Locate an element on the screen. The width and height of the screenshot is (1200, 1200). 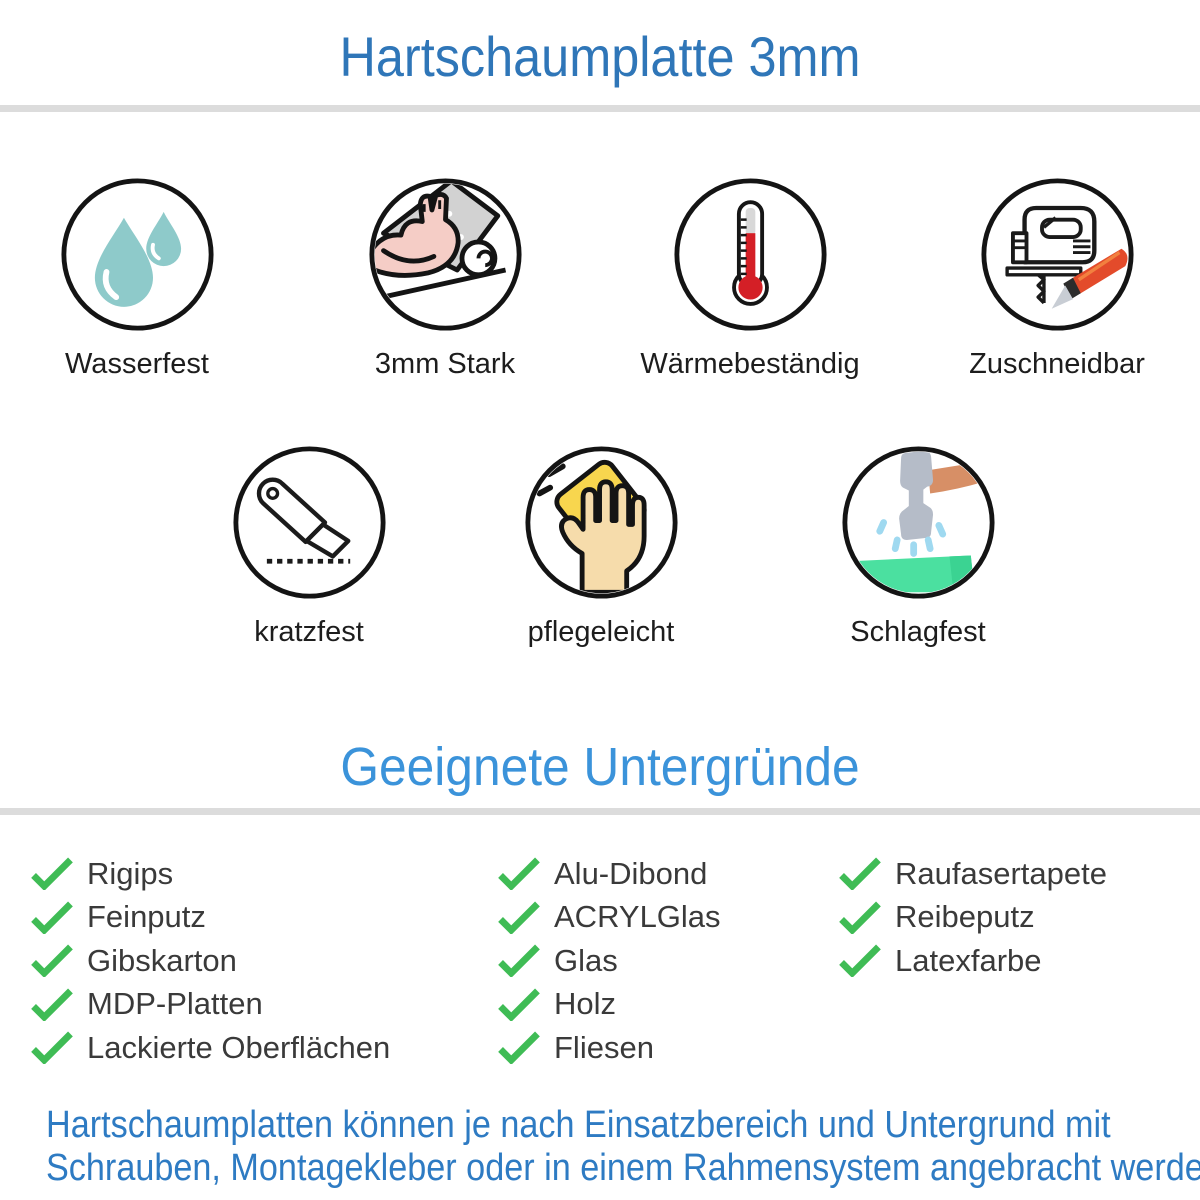
substrate-label: Reibeputz is located at coordinates (965, 917).